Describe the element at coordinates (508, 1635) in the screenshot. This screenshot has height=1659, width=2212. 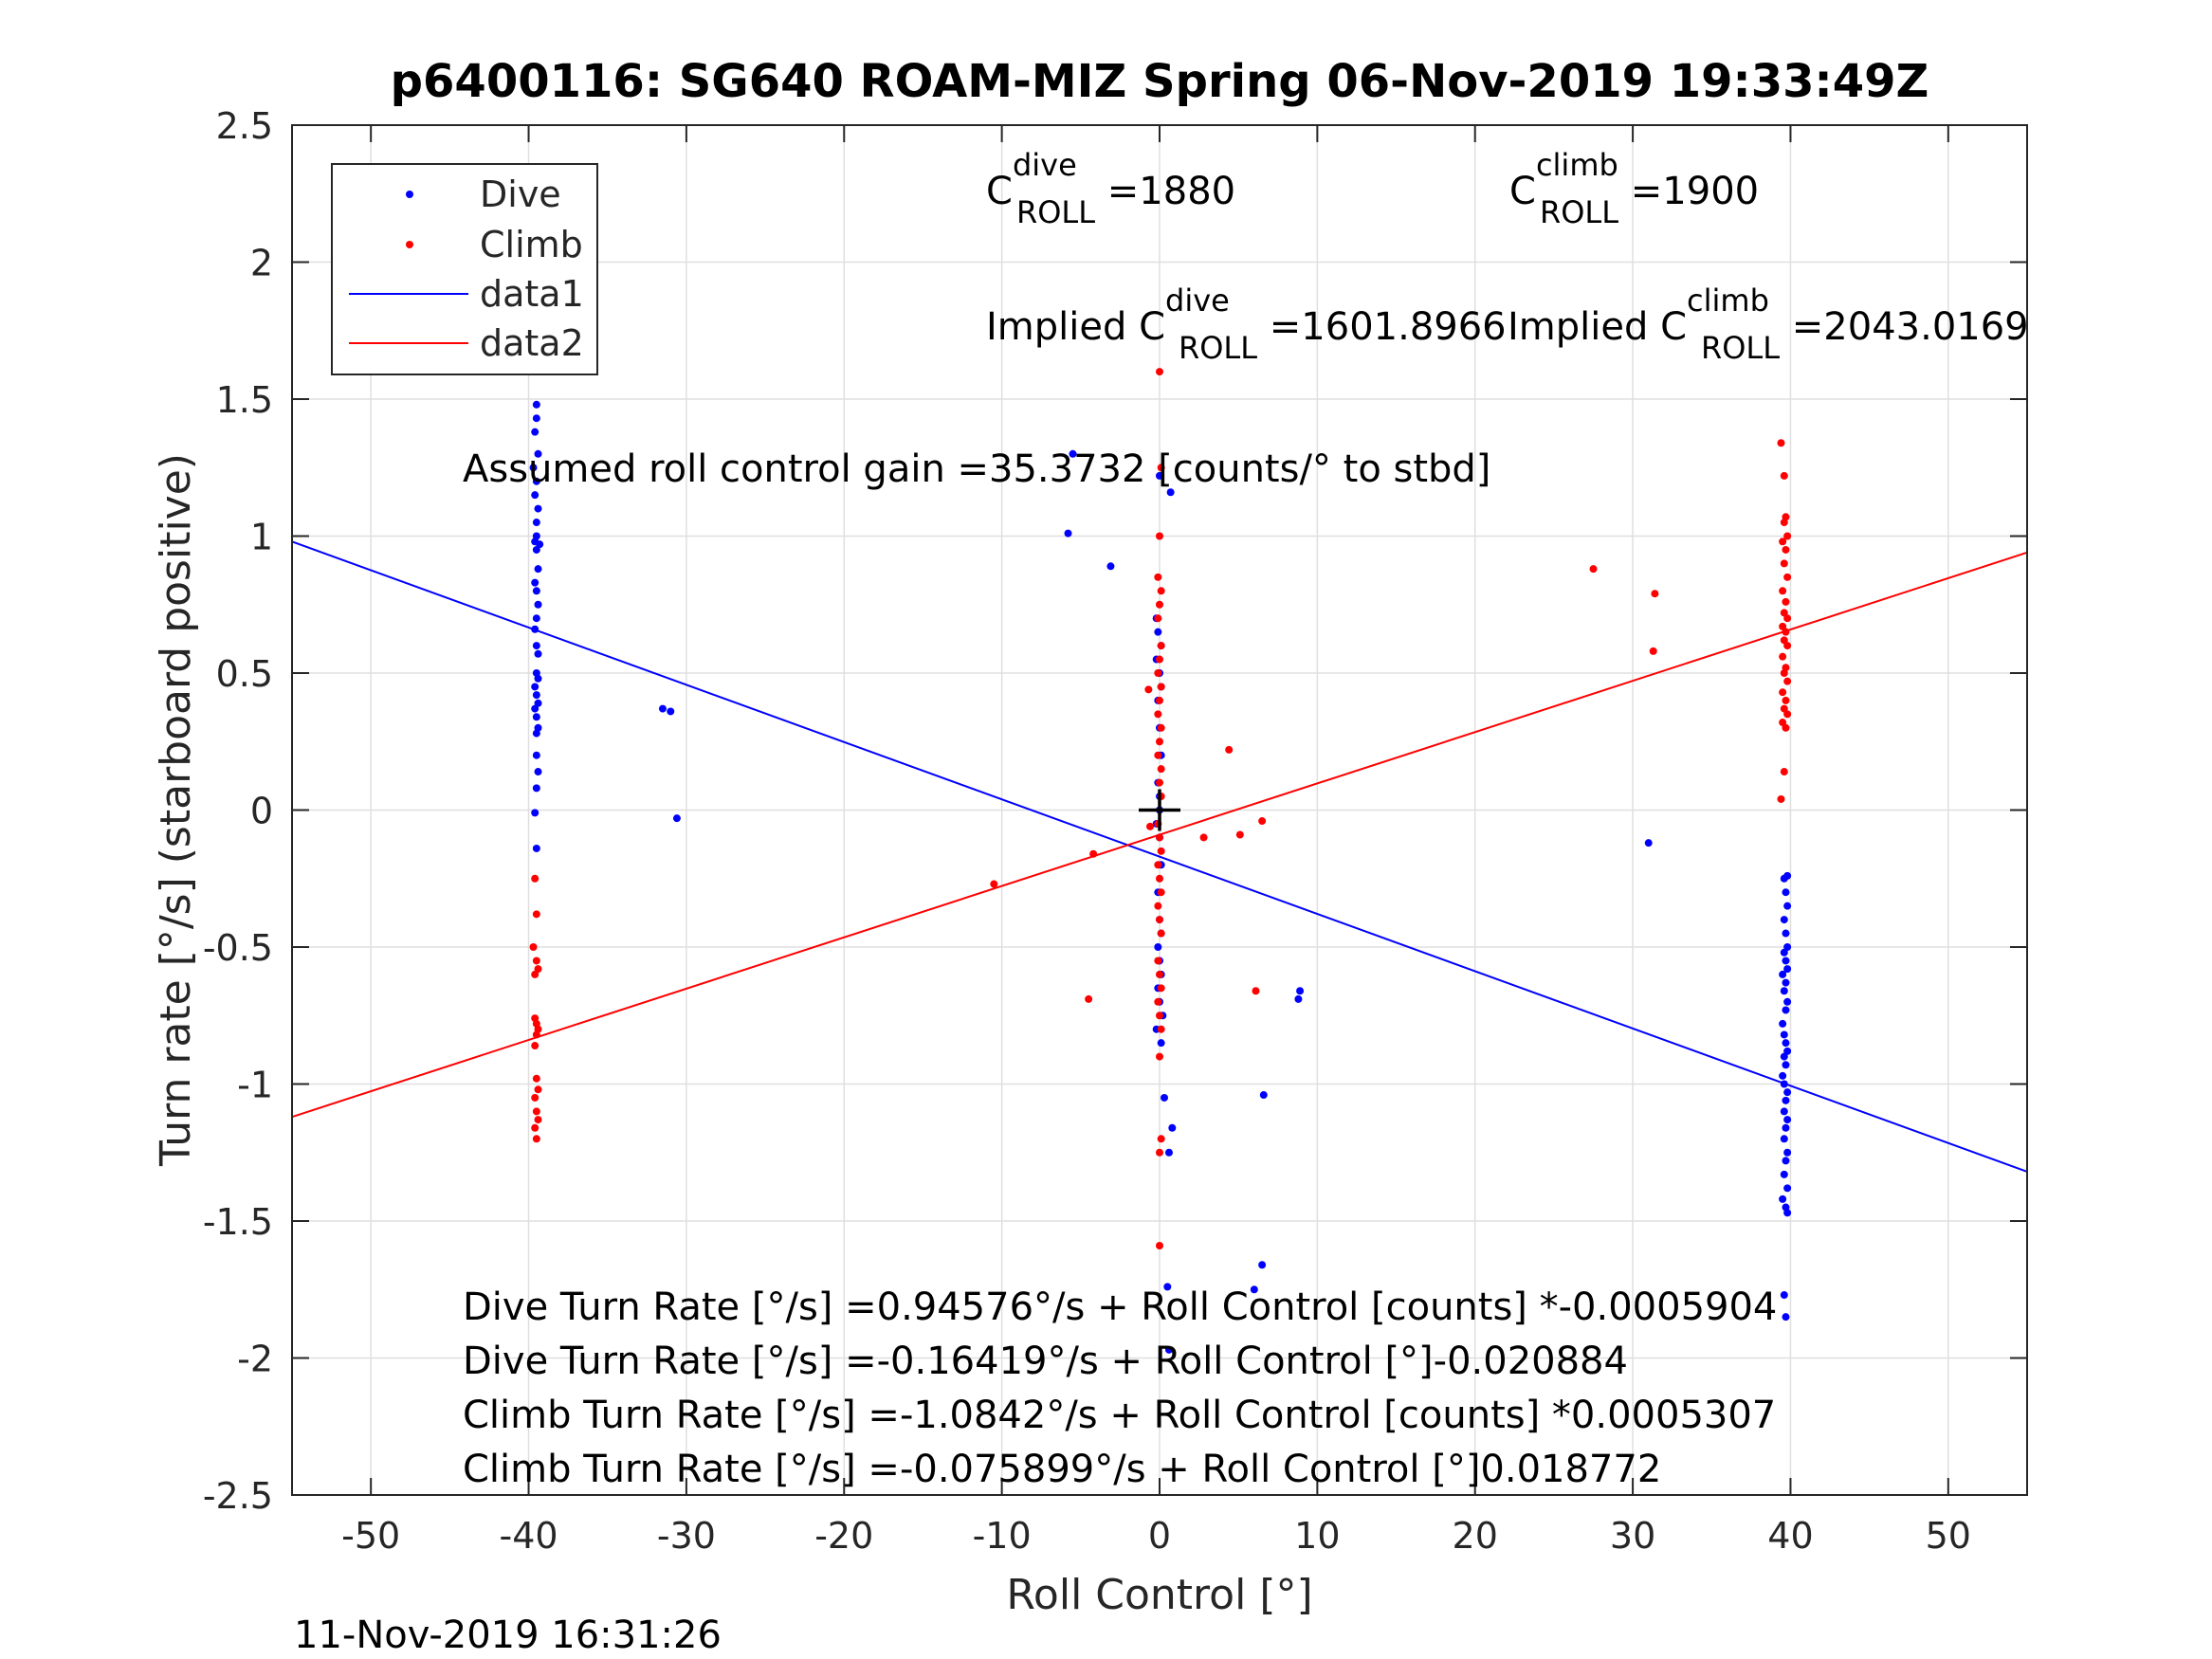
I see `timestamp: 11-Nov-2019 16:31:26` at that location.